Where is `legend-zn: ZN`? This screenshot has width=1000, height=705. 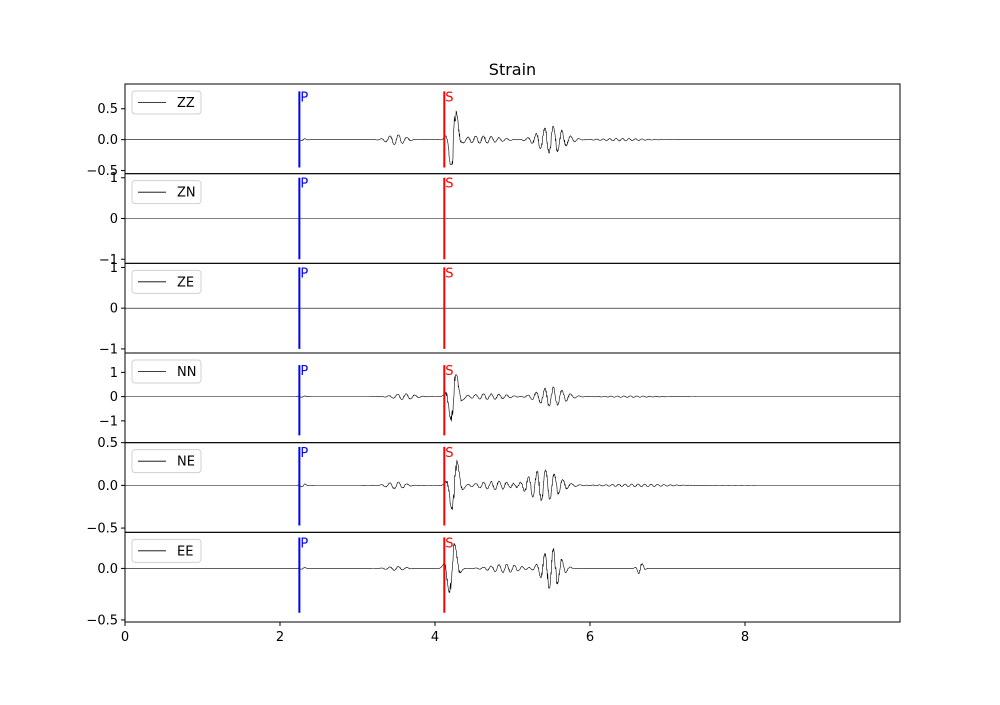
legend-zn: ZN is located at coordinates (166, 192).